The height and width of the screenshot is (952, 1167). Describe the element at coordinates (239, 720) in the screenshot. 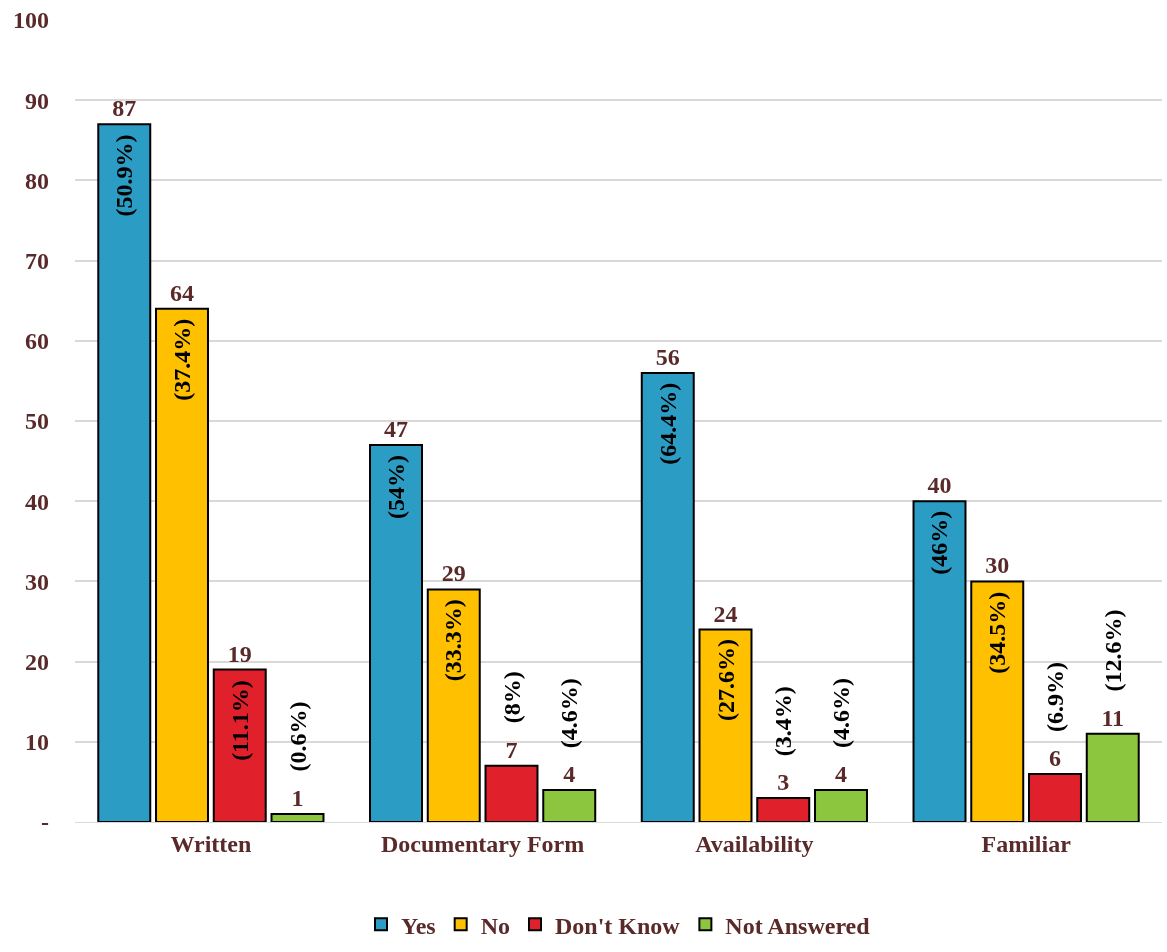

I see `annotation: (11.1%)` at that location.